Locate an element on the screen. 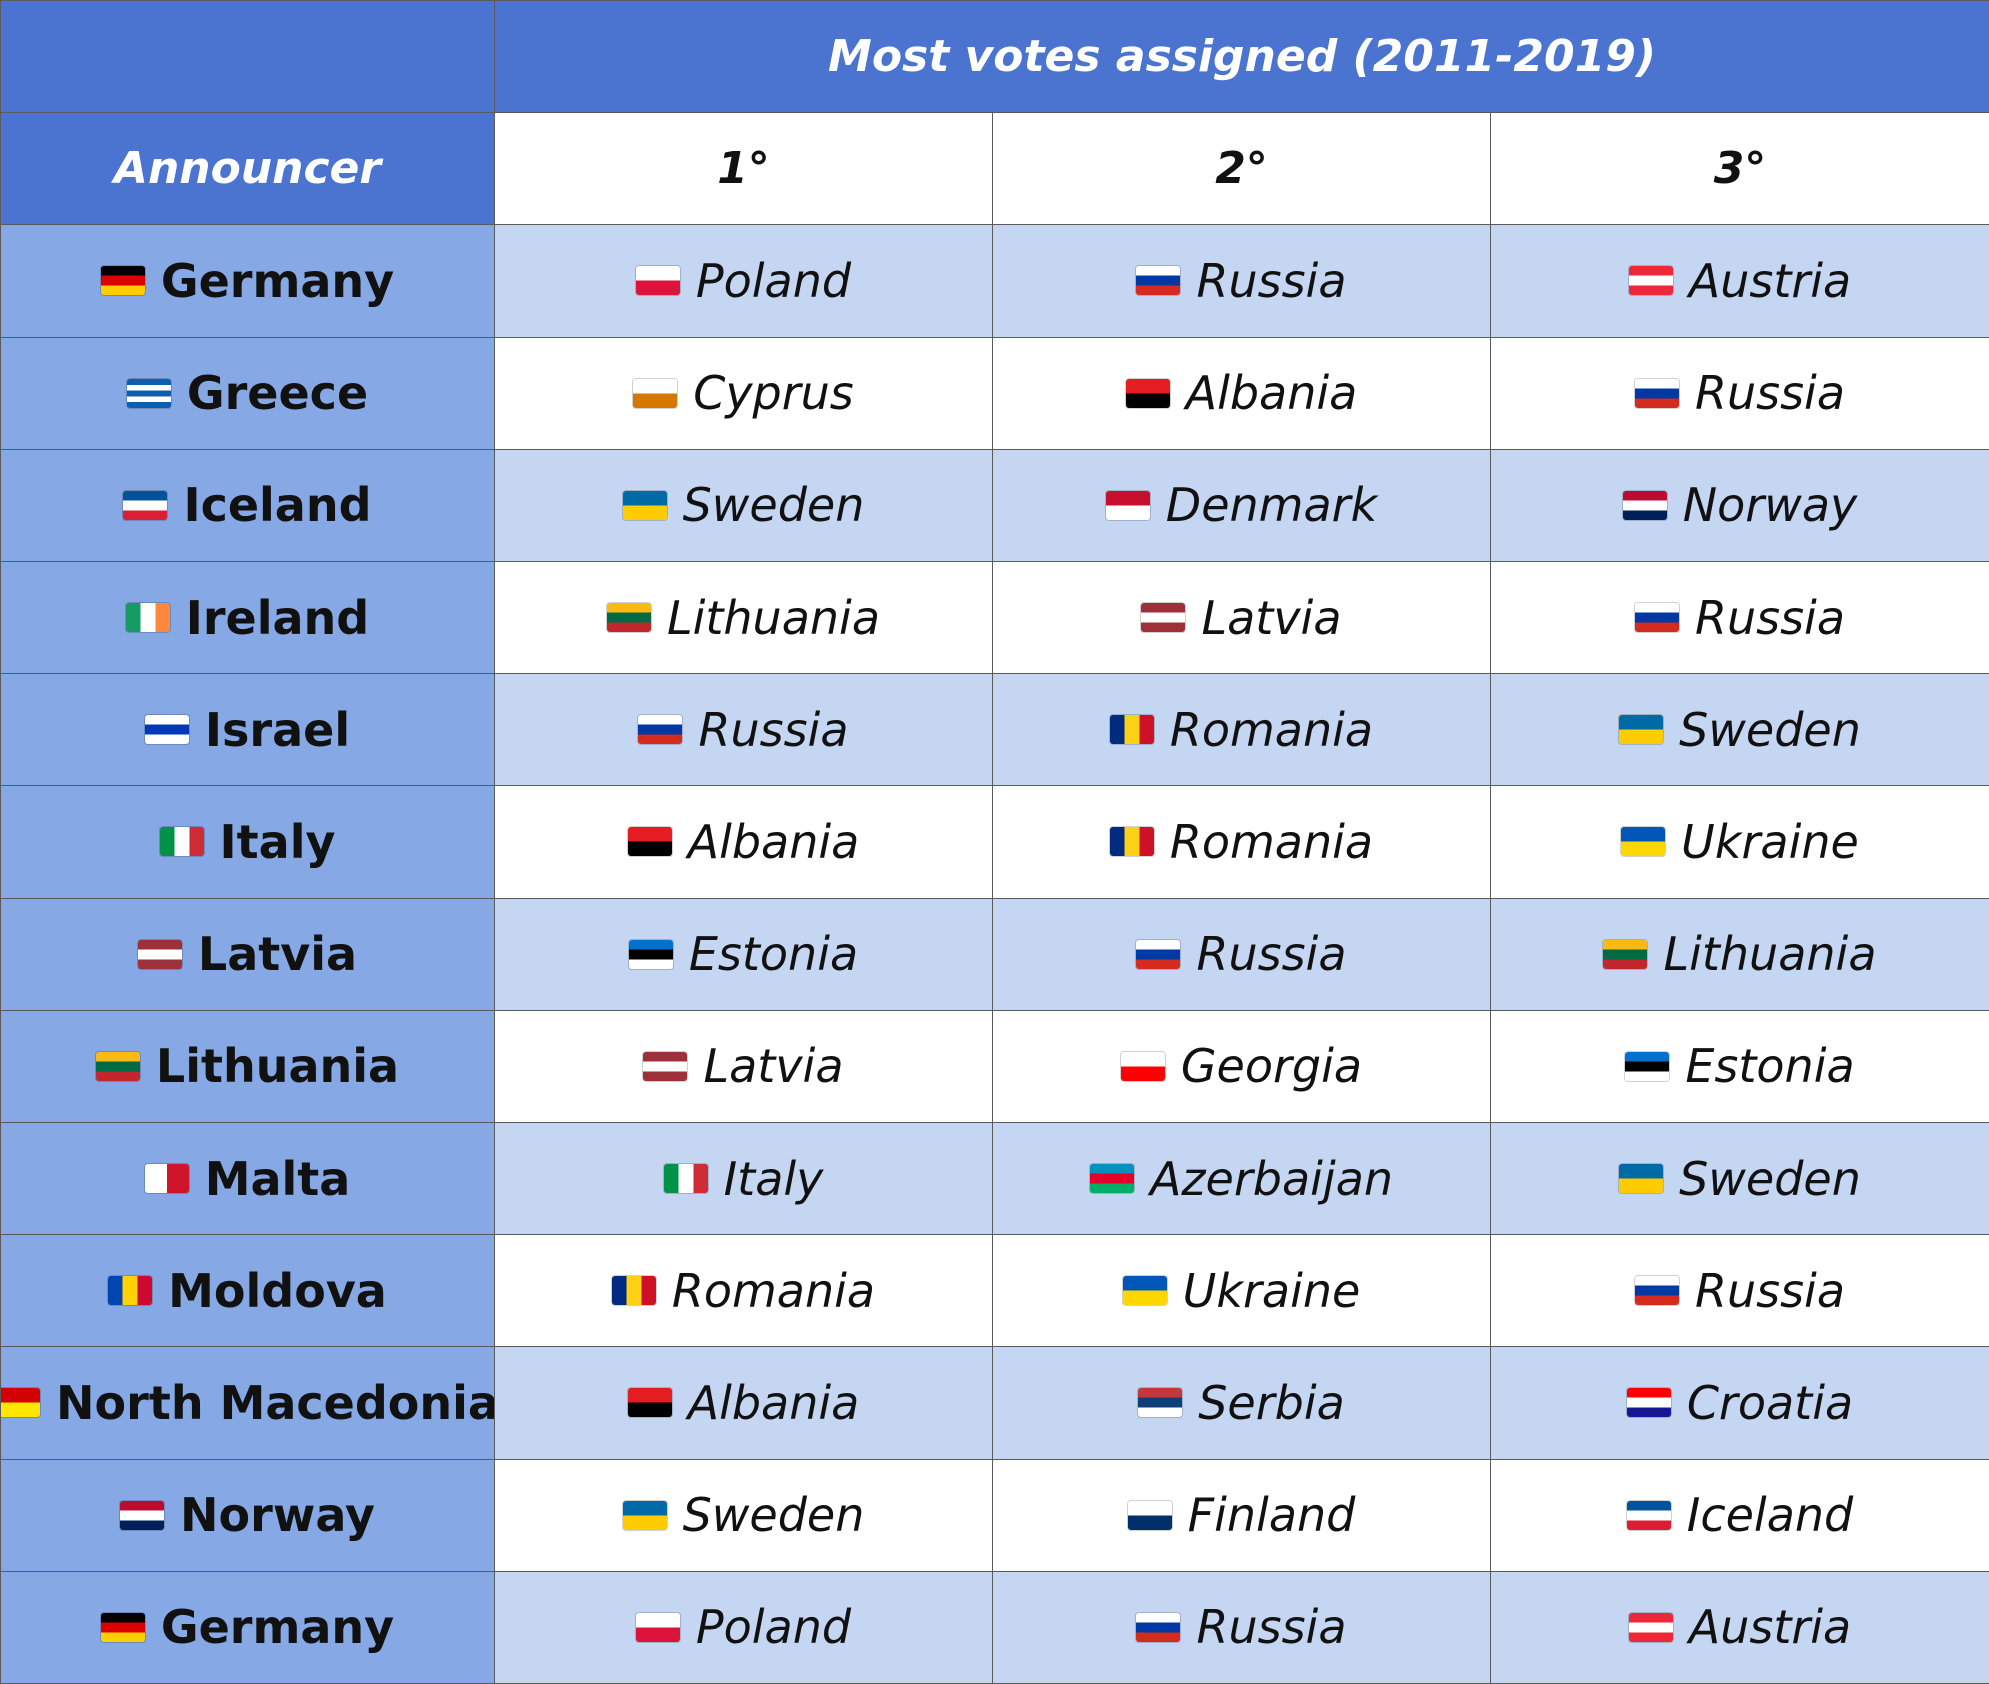 The width and height of the screenshot is (1989, 1684). country-name: Norway is located at coordinates (1770, 505).